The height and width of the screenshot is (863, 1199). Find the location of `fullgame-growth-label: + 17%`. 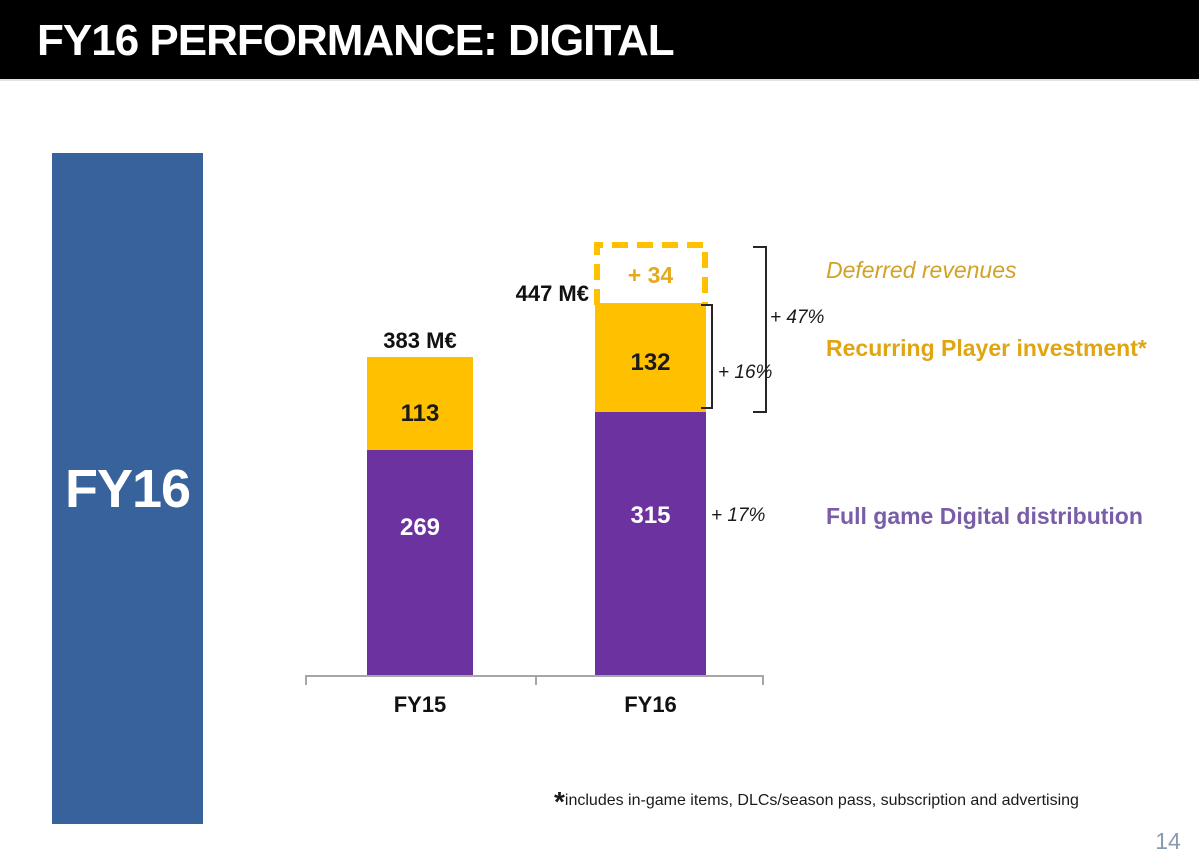

fullgame-growth-label: + 17% is located at coordinates (738, 515).